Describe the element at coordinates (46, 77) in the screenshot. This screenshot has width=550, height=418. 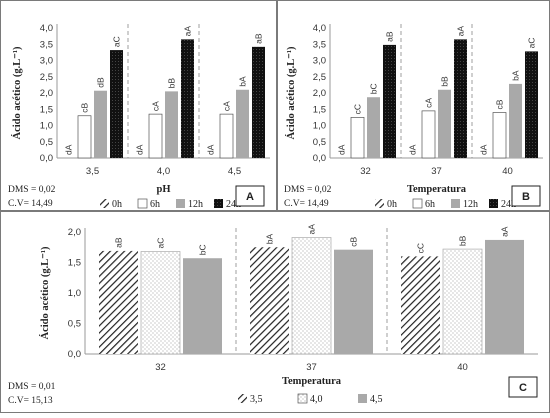
I see `y-tick-label: 2,5` at that location.